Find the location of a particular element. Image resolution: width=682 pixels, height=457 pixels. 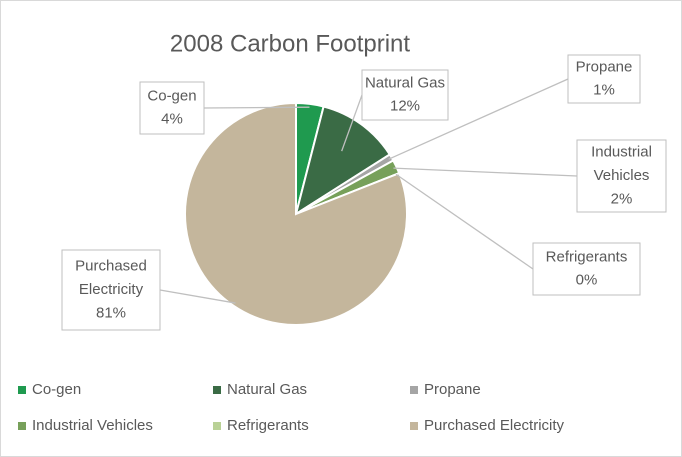

data-label-value: 2% is located at coordinates (622, 198).